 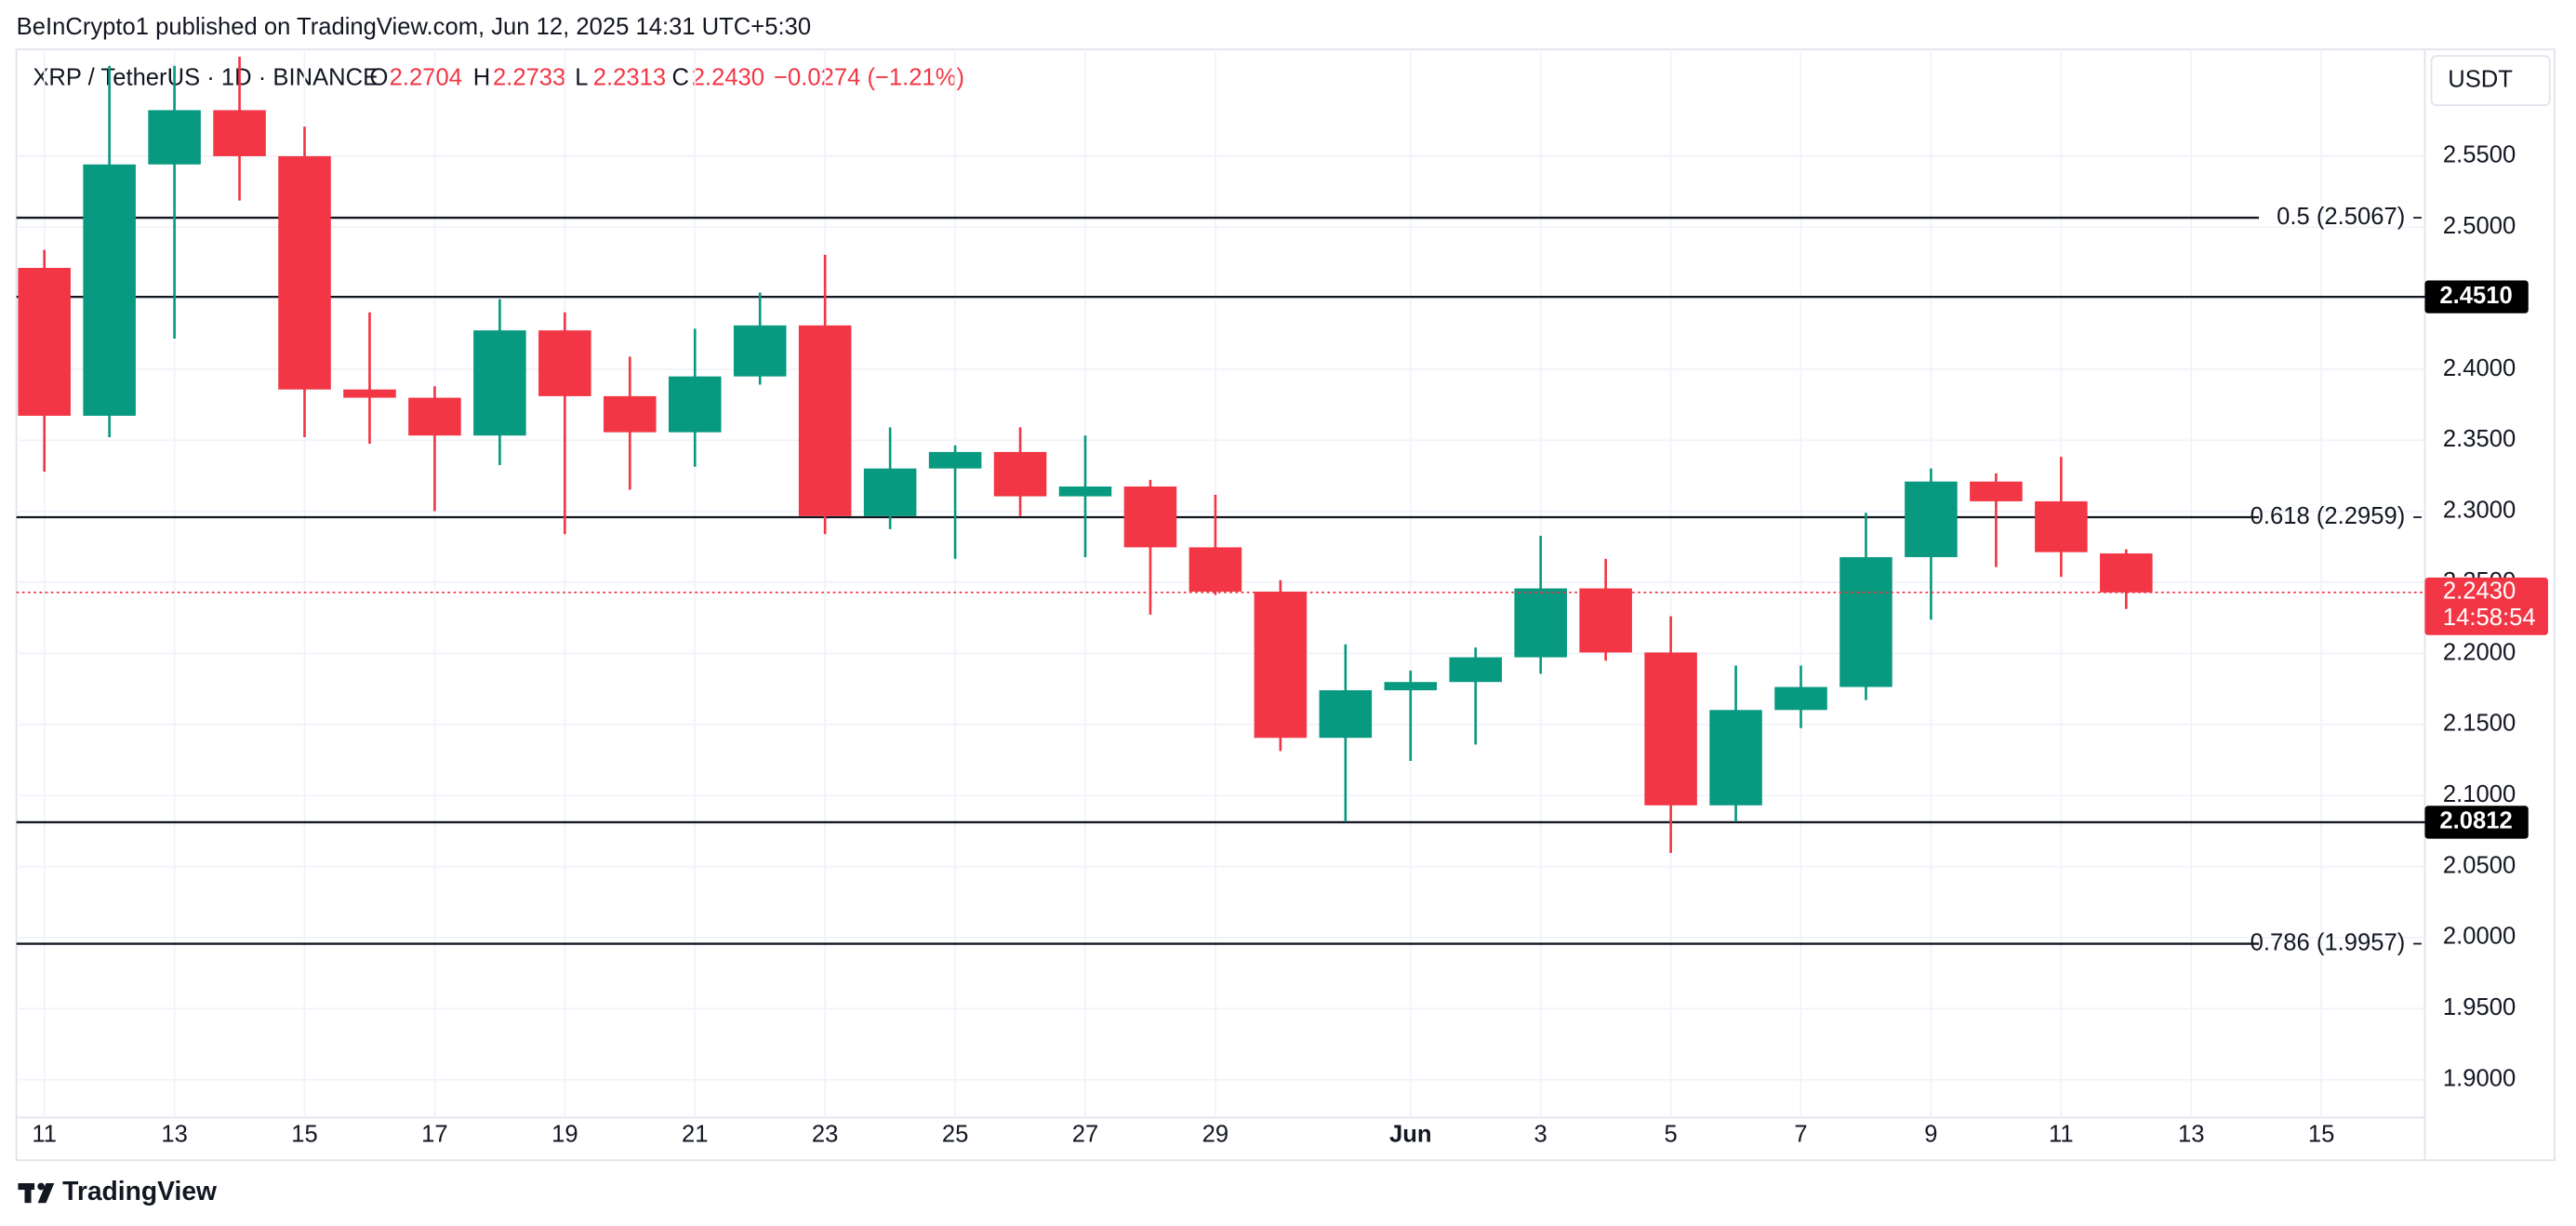 What do you see at coordinates (2328, 942) in the screenshot?
I see `fib-label: 0.786 (1.9957)` at bounding box center [2328, 942].